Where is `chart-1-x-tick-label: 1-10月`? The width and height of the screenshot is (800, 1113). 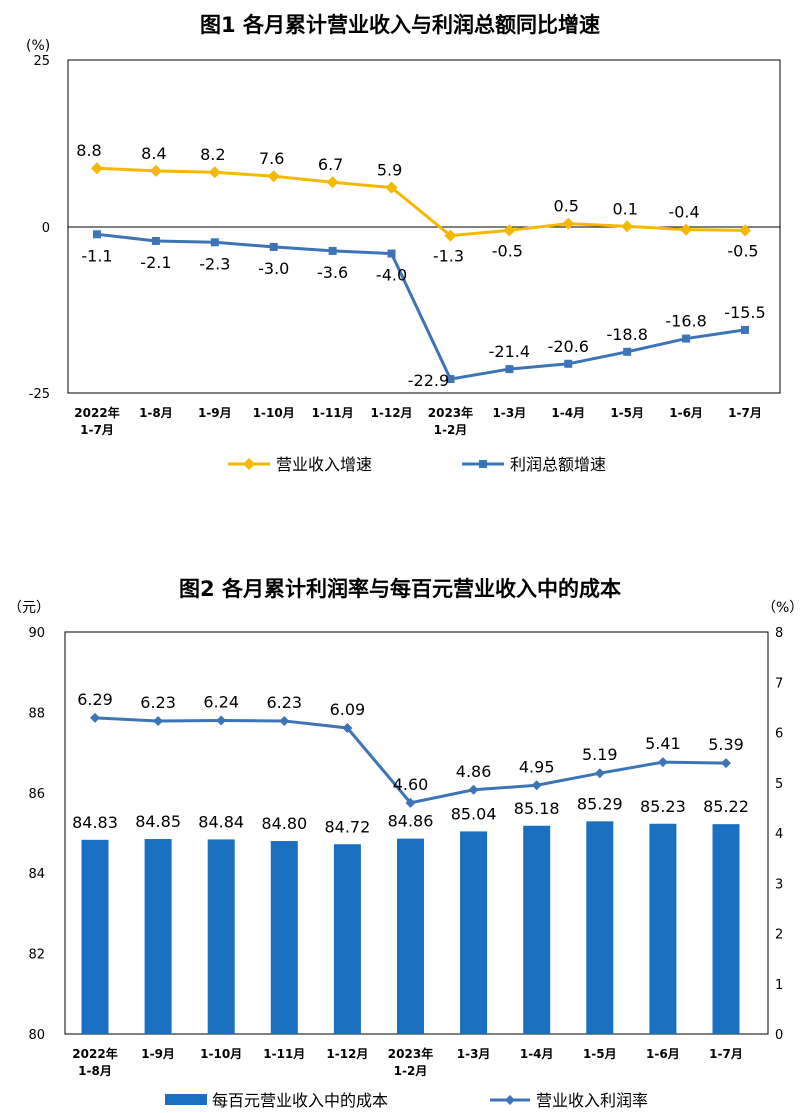 chart-1-x-tick-label: 1-10月 is located at coordinates (274, 413).